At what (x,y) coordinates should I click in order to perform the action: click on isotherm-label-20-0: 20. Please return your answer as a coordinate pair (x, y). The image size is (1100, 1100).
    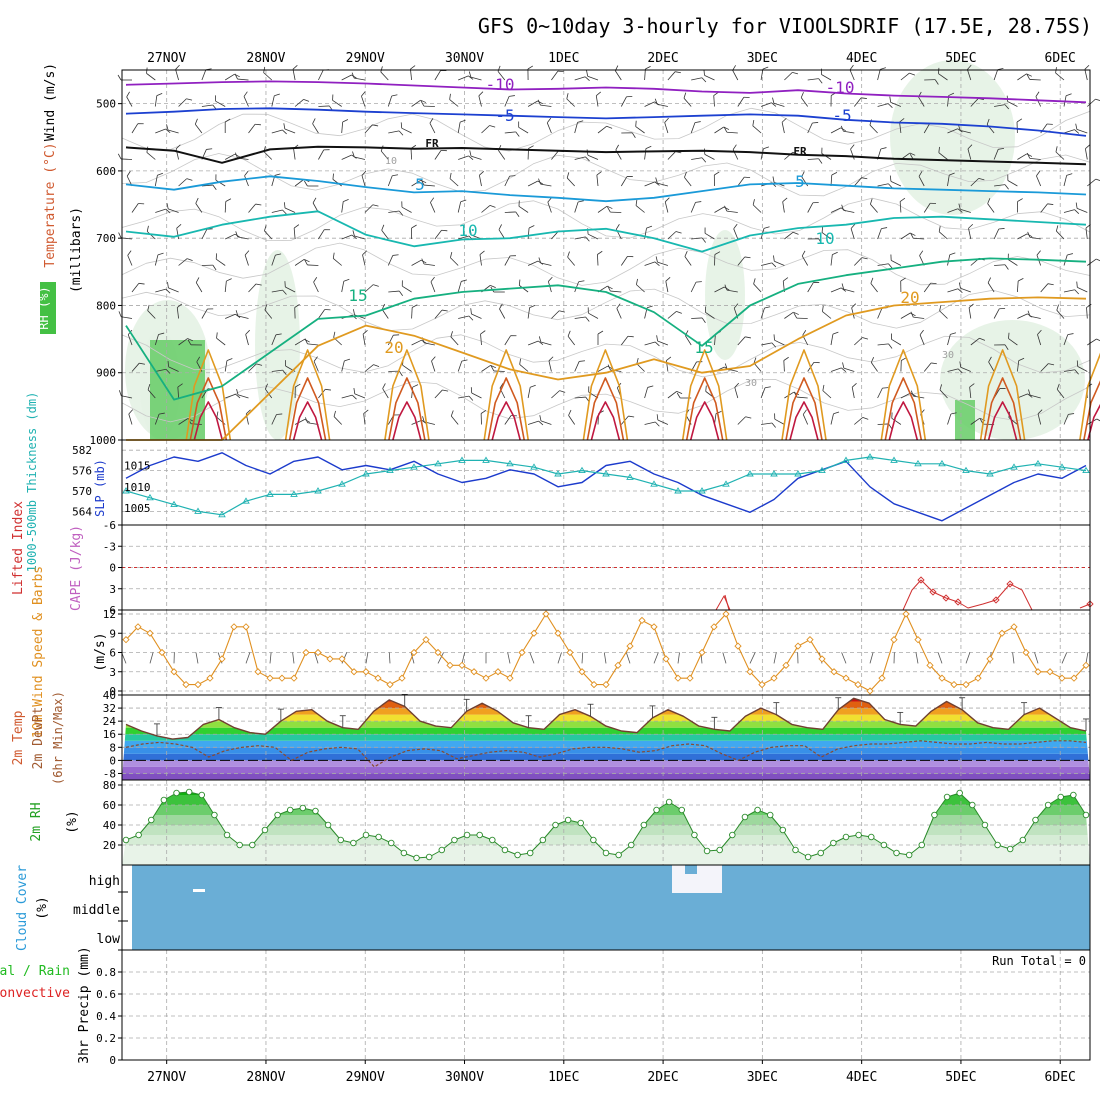
    Looking at the image, I should click on (393, 347).